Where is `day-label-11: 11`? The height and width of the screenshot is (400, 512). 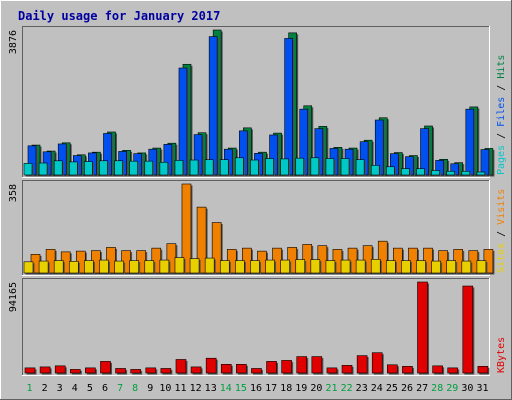
day-label-11: 11 is located at coordinates (180, 388).